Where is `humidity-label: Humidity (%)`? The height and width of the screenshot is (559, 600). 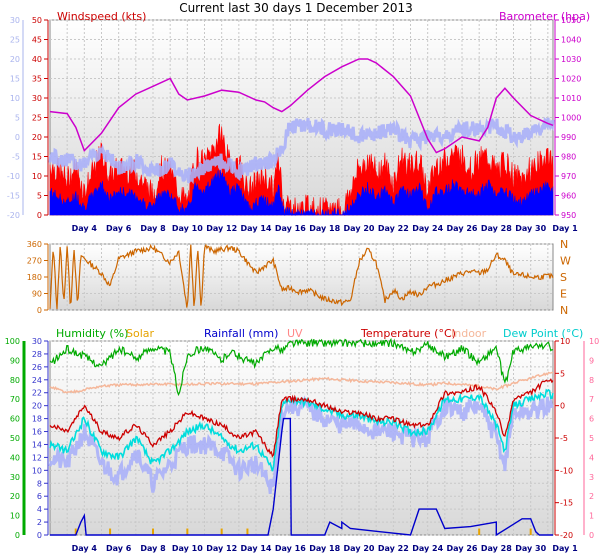 humidity-label: Humidity (%) is located at coordinates (92, 333).